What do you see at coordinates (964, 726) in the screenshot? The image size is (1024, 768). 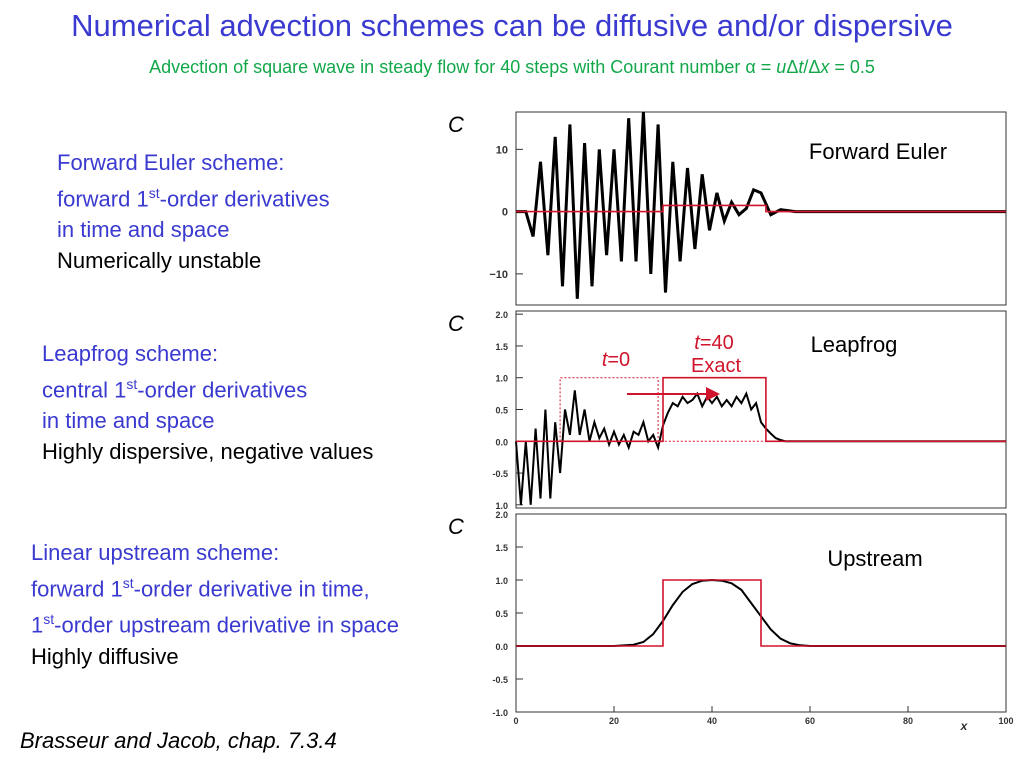 I see `x-axis-label: x` at bounding box center [964, 726].